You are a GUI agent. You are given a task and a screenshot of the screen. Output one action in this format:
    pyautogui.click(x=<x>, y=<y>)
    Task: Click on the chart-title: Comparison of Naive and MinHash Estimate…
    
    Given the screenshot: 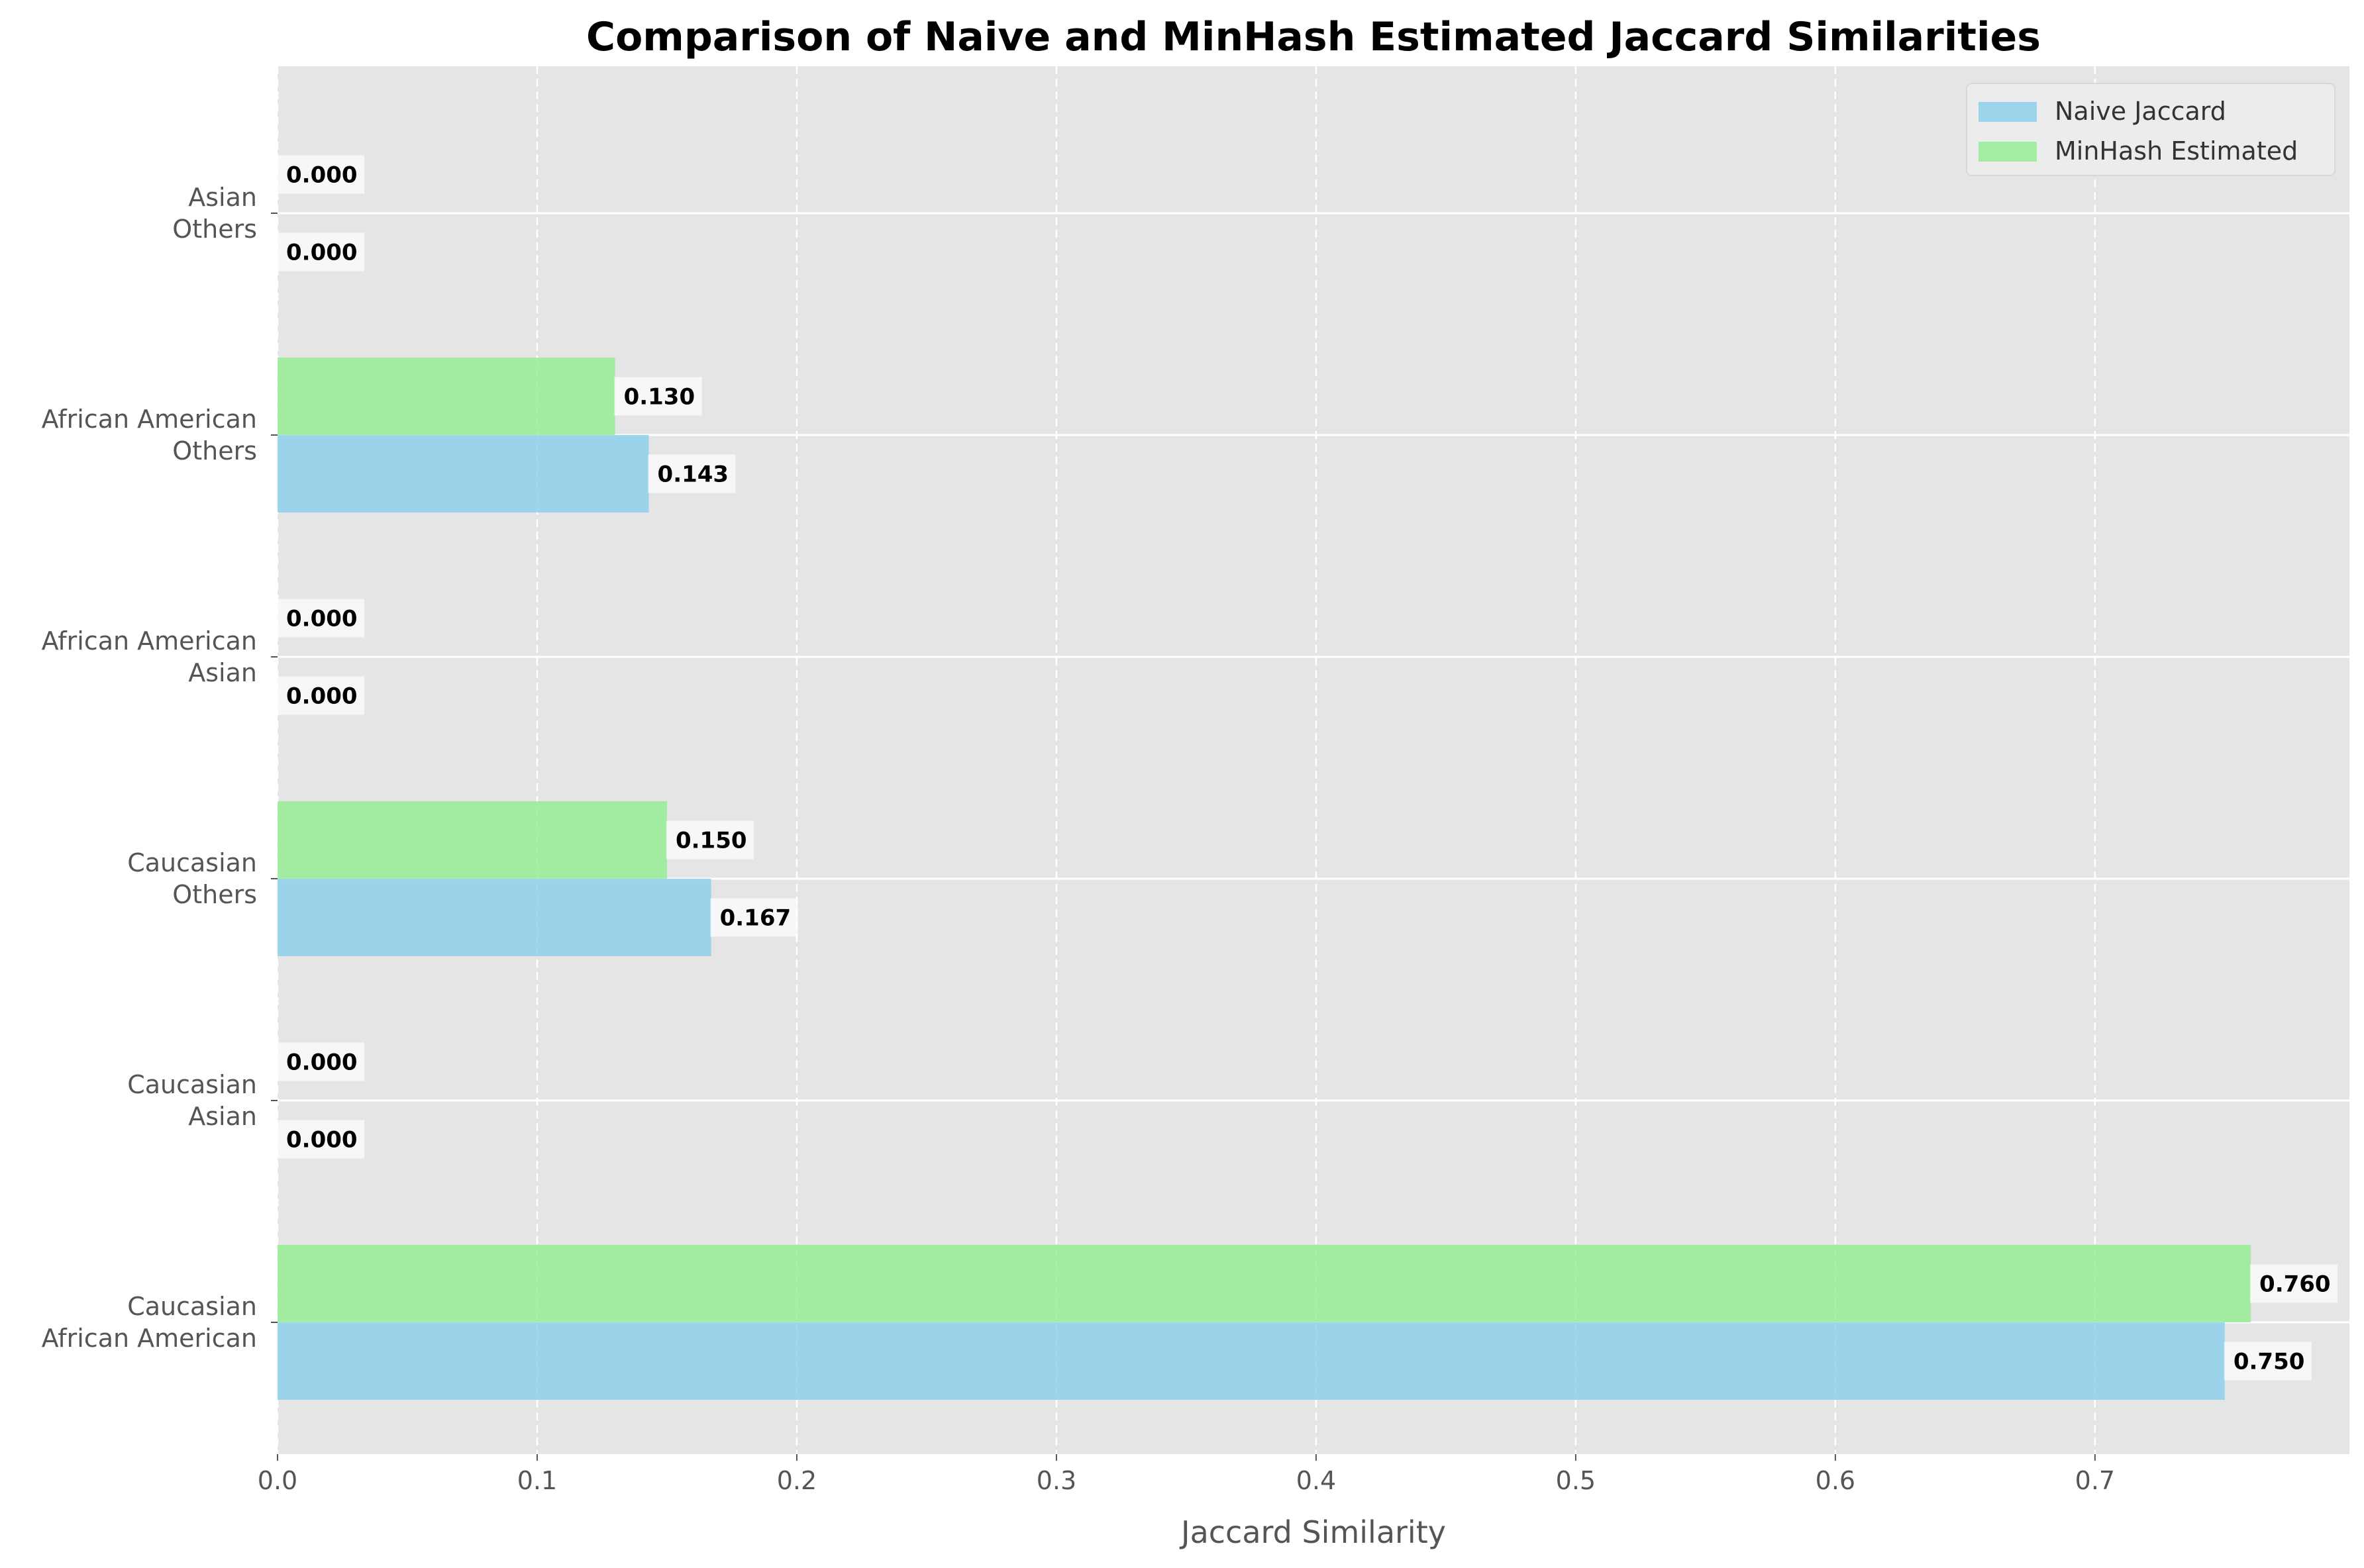 What is the action you would take?
    pyautogui.click(x=1314, y=37)
    